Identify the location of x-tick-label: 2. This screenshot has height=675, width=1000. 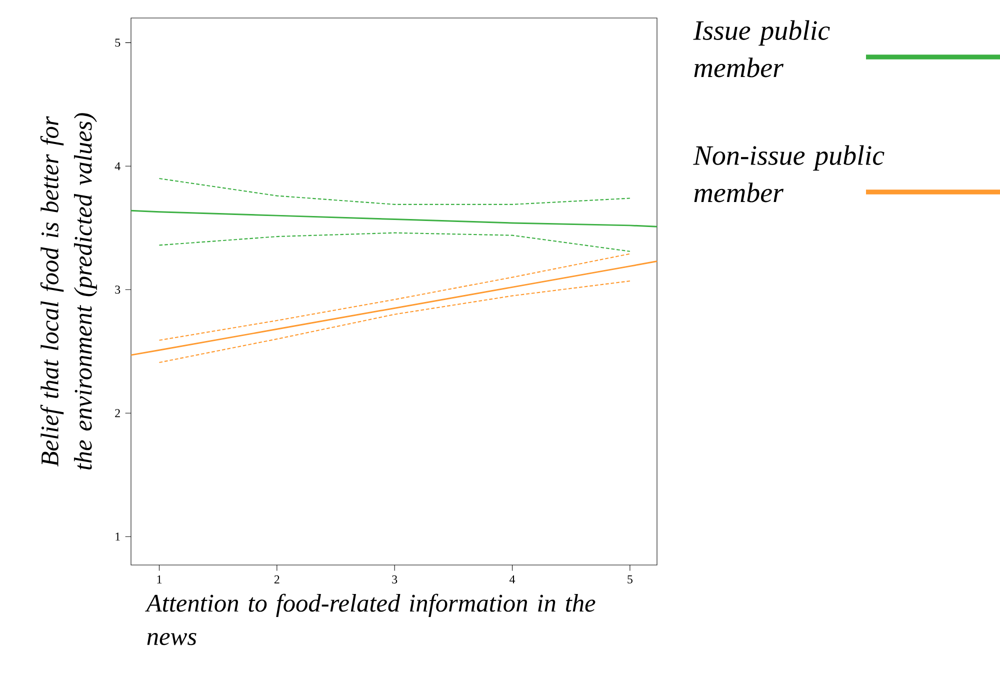
(277, 579).